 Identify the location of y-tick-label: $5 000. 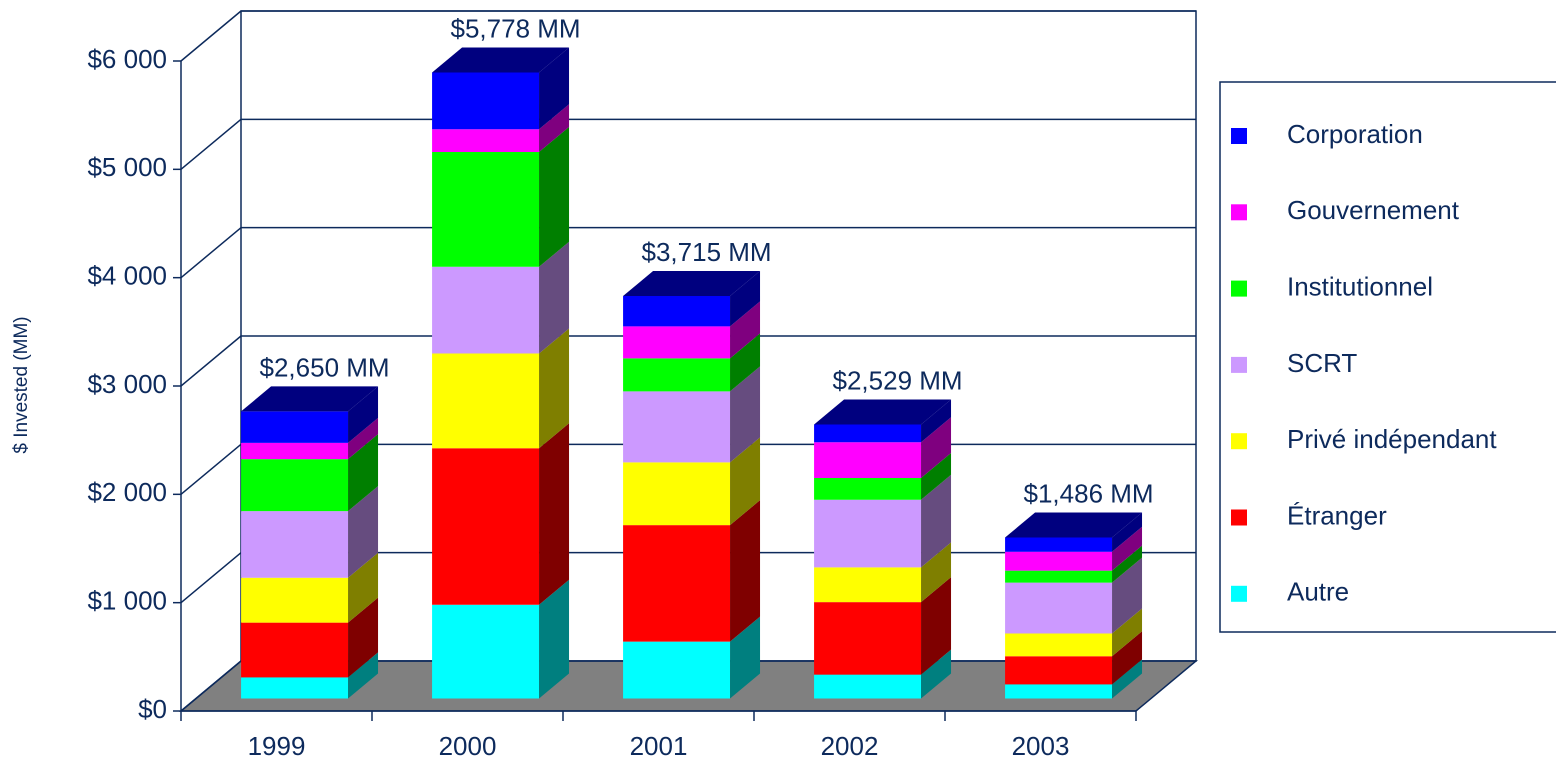
(127, 167).